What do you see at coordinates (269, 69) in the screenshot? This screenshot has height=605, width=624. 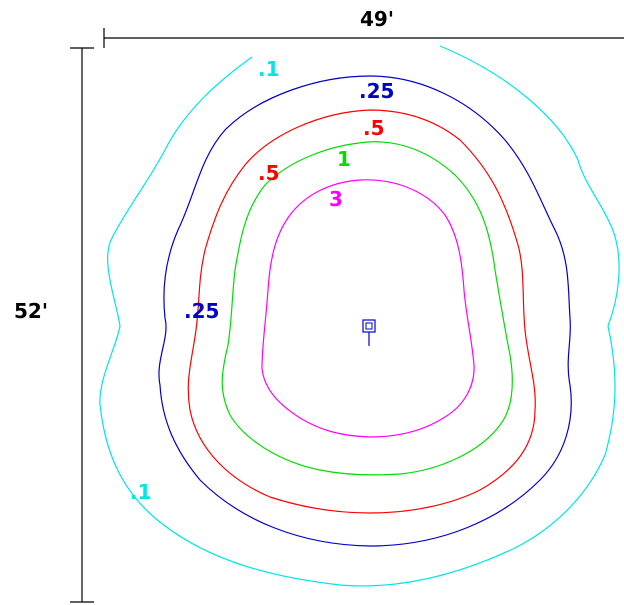 I see `contour-label-0-1-top: .1` at bounding box center [269, 69].